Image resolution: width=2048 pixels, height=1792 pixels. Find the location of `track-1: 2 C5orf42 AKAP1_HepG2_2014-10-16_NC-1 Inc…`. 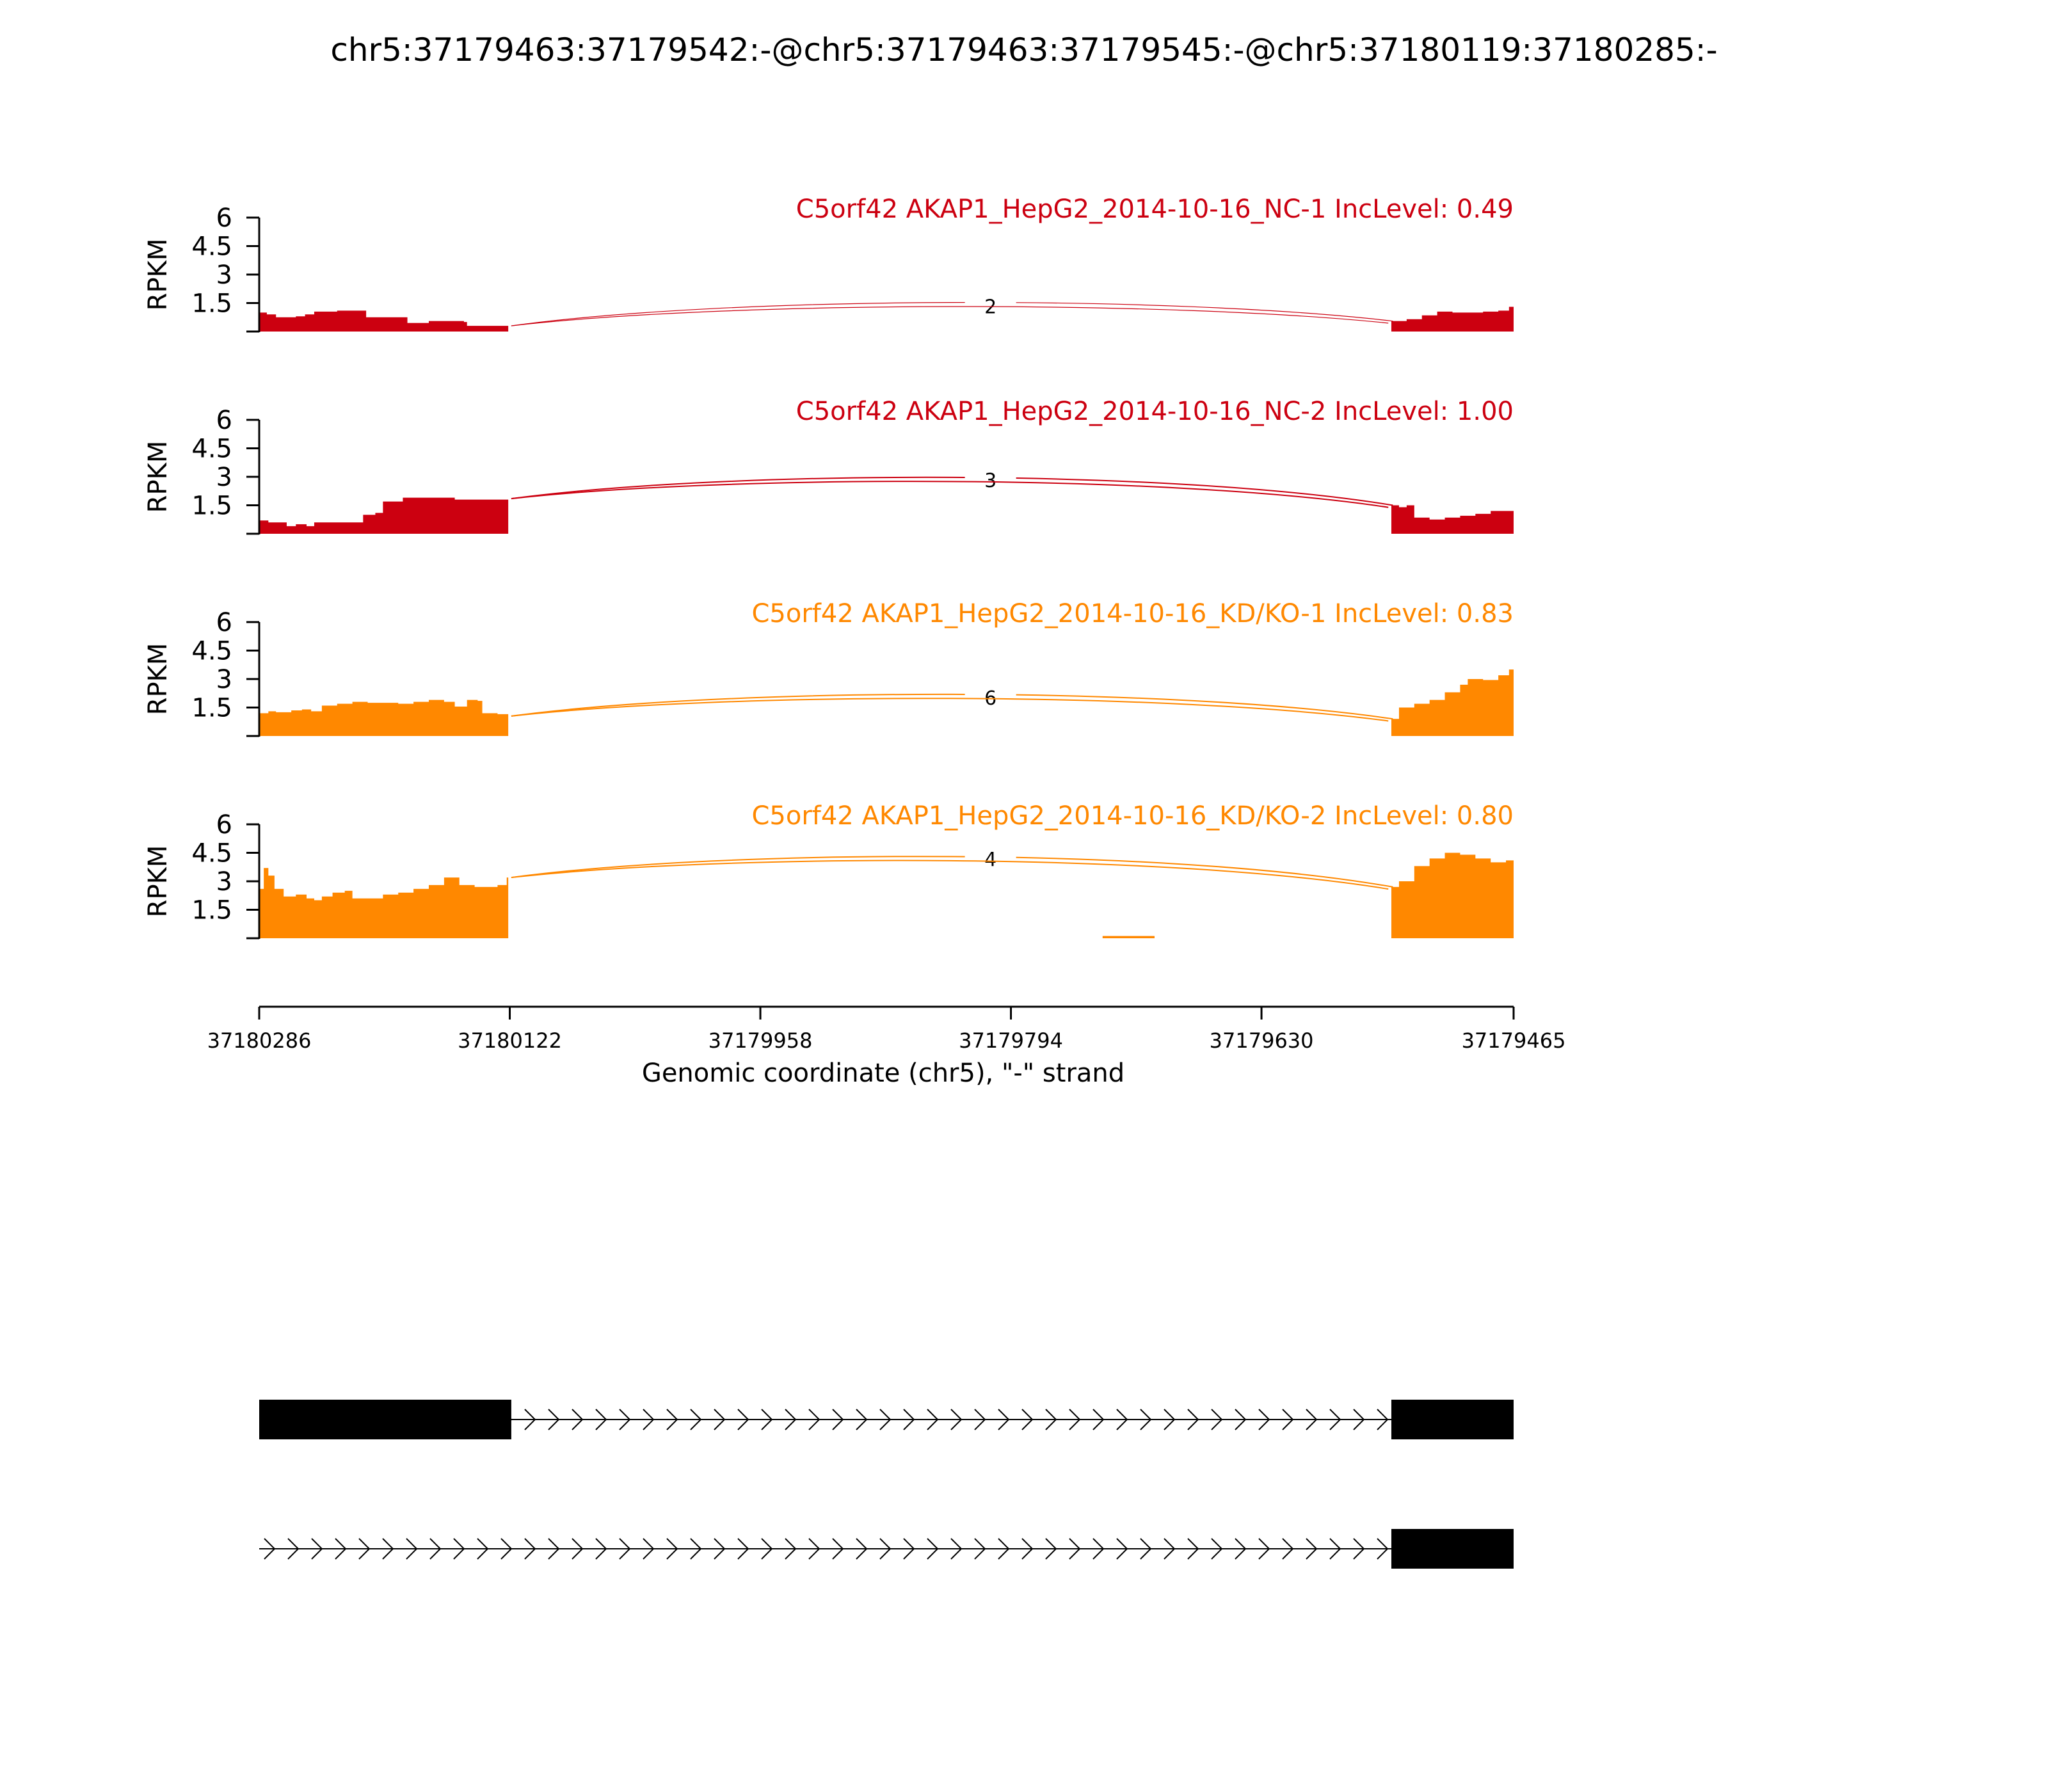

track-1: 2 C5orf42 AKAP1_HepG2_2014-10-16_NC-1 Inc… is located at coordinates (828, 264).